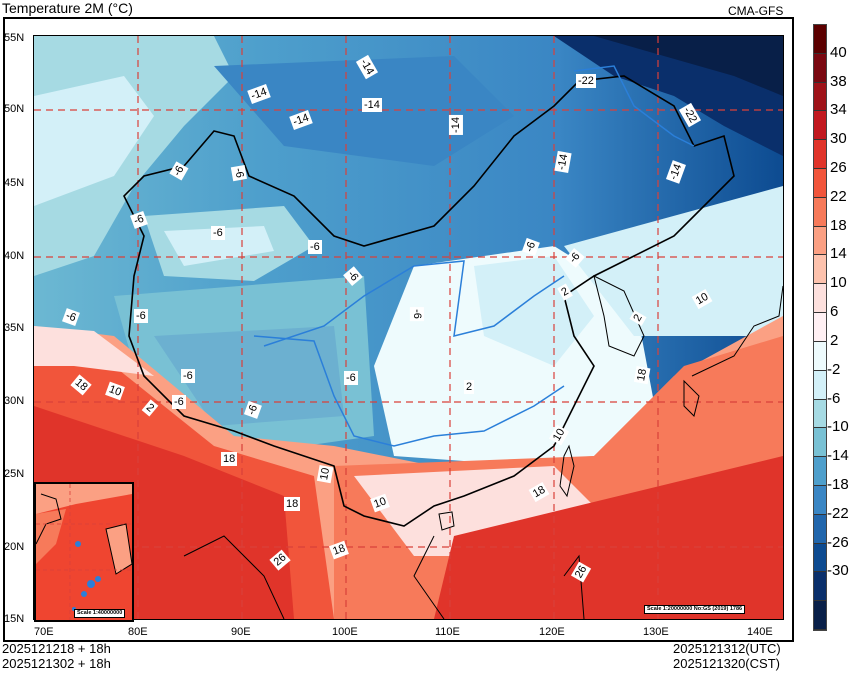 The width and height of the screenshot is (859, 673). Describe the element at coordinates (695, 609) in the screenshot. I see `map-scale: Scale 1:20000000 No:GS (2019) 1786` at that location.